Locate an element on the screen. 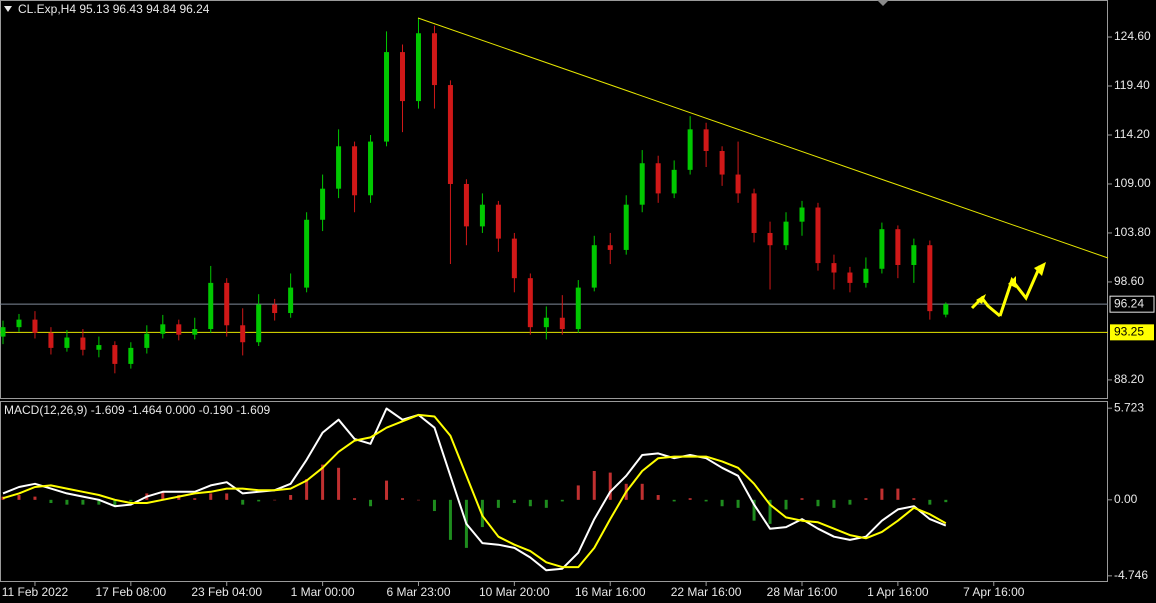 Image resolution: width=1156 pixels, height=603 pixels. x-tick-label: 11 Feb 2022 is located at coordinates (35, 592).